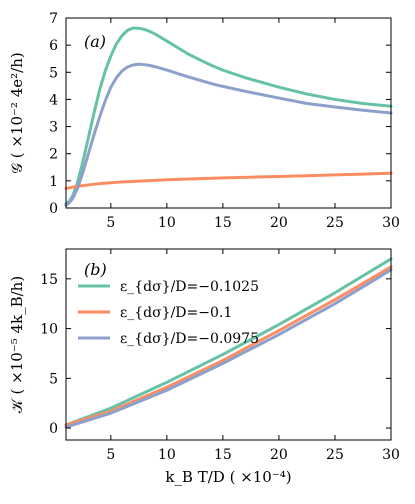 The width and height of the screenshot is (415, 504). Describe the element at coordinates (49, 280) in the screenshot. I see `y-tick-label: 15` at that location.